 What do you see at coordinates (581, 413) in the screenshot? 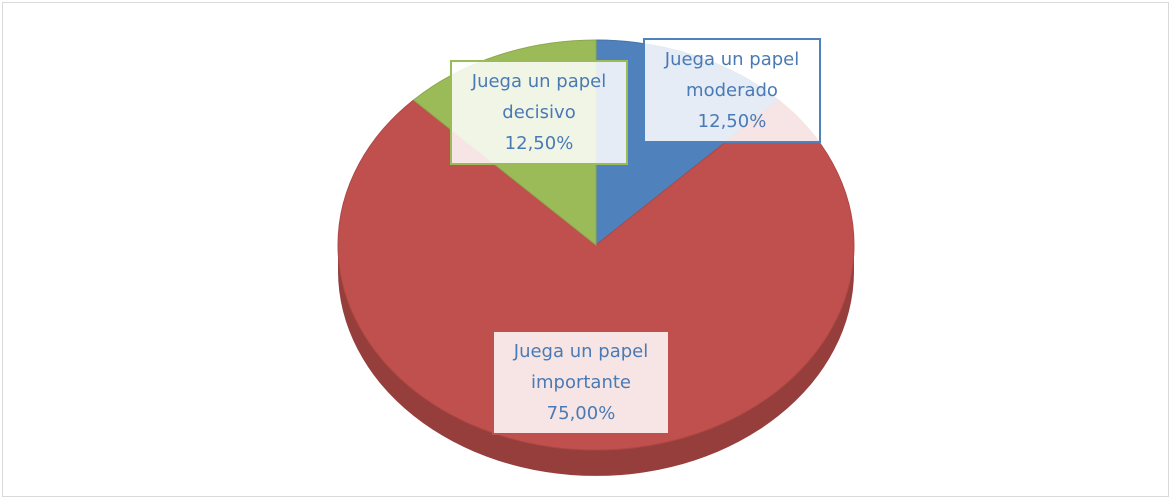
I see `label-value: 75,00%` at bounding box center [581, 413].